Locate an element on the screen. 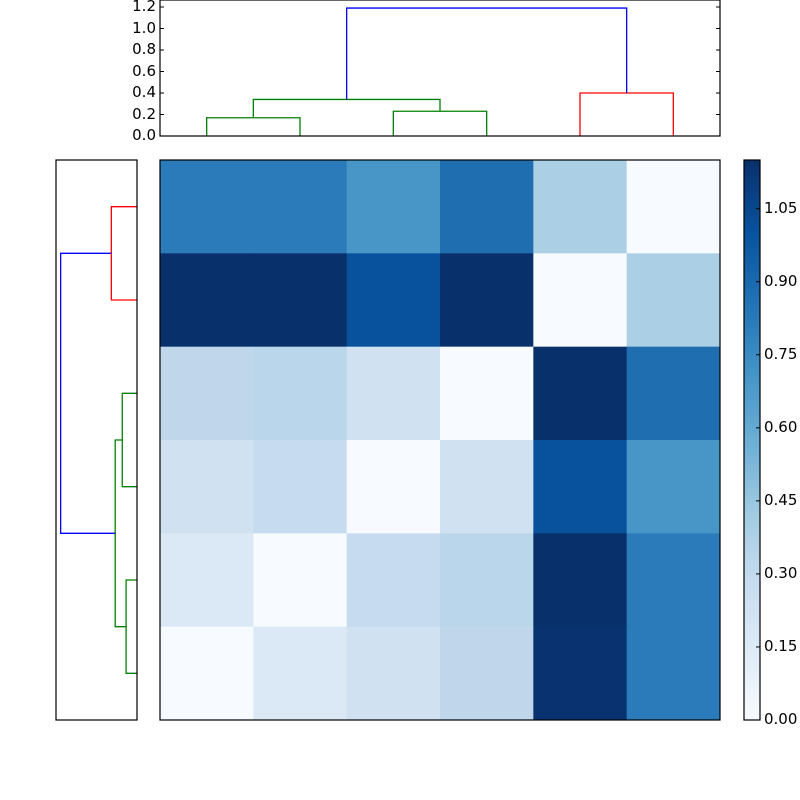  colorbar-tick-label: 0.90 is located at coordinates (781, 280).